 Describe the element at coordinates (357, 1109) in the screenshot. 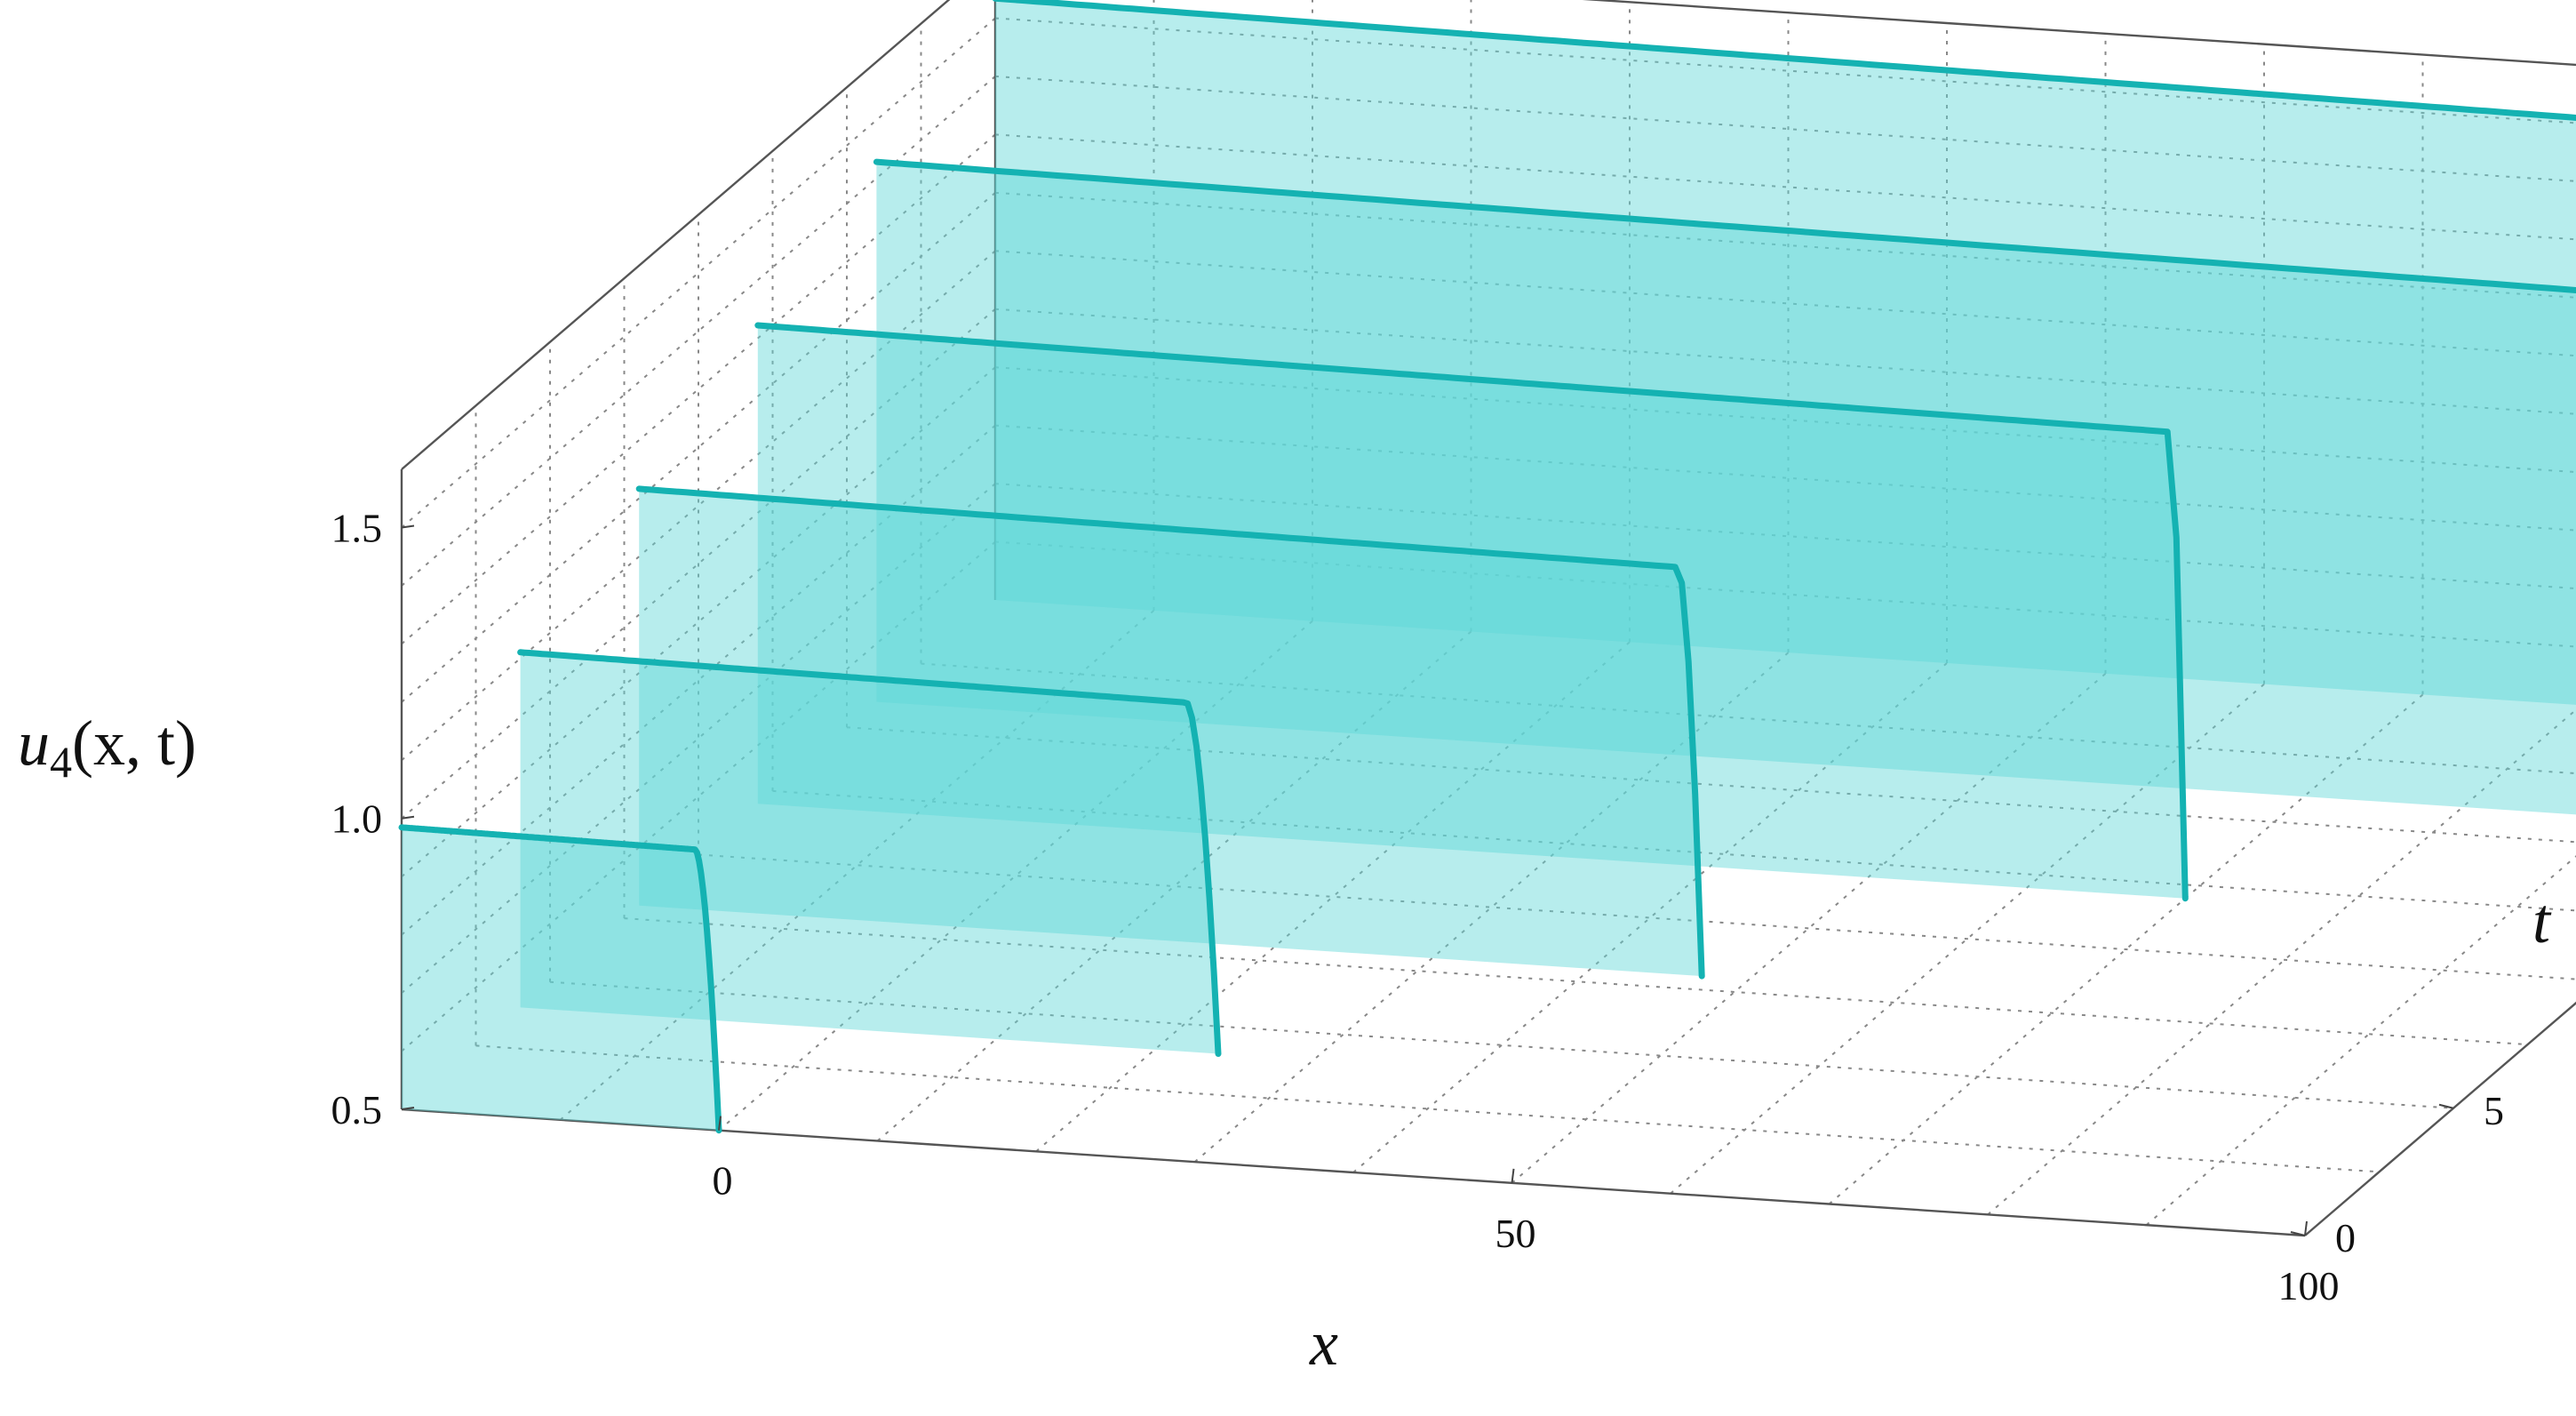

I see `z-tick-label: 0.5` at that location.